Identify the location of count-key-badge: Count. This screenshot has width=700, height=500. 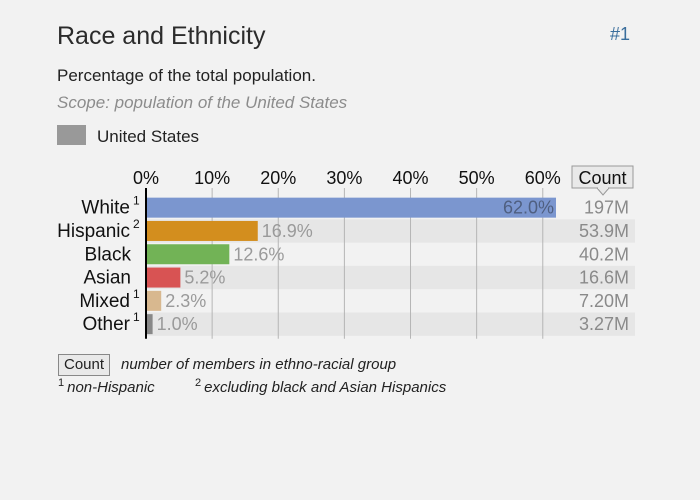
(84, 365).